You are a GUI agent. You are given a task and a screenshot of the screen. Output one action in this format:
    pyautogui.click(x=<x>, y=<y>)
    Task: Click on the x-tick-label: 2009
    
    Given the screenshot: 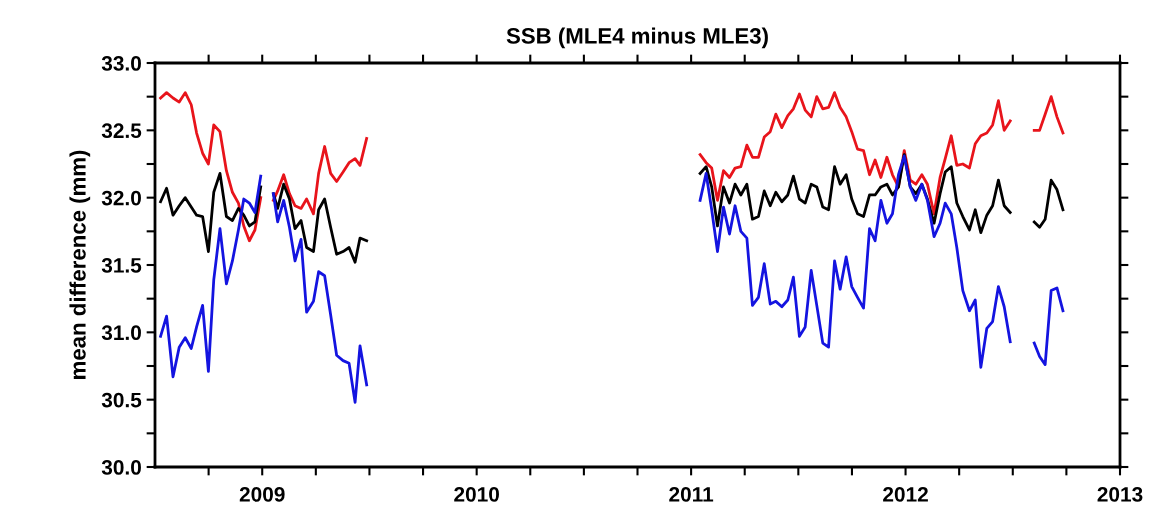 What is the action you would take?
    pyautogui.click(x=262, y=494)
    